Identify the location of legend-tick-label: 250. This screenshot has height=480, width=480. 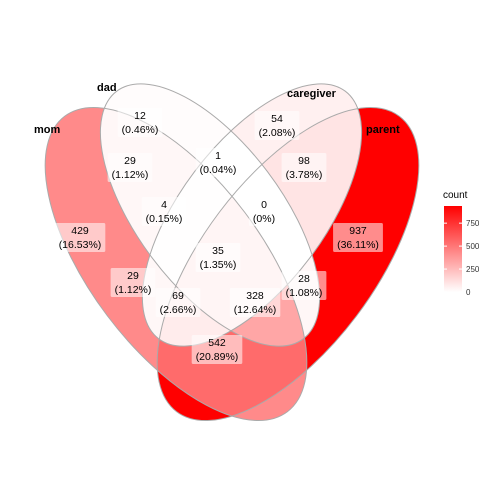
(473, 269).